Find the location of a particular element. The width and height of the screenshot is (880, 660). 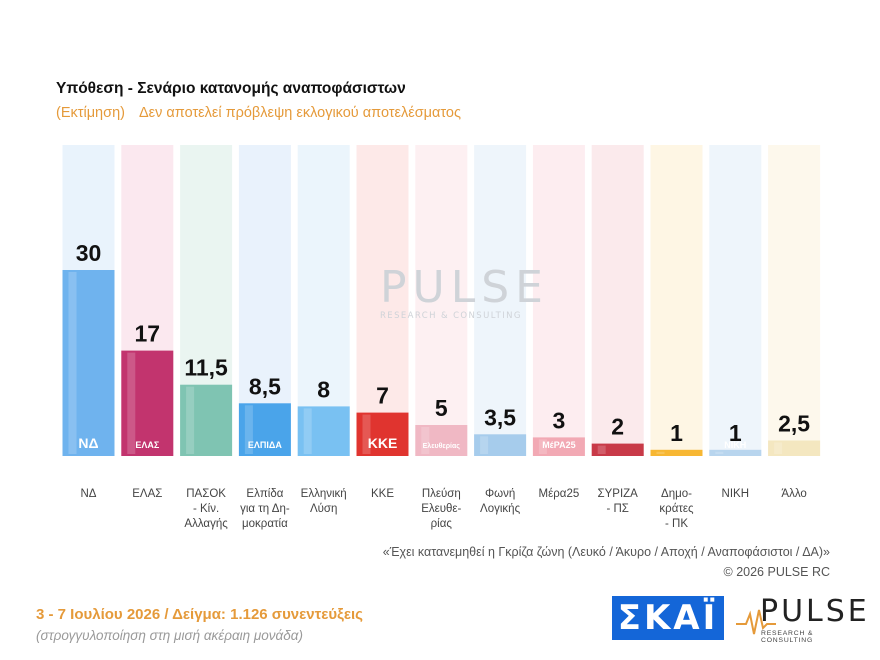

category-label: ΚΚΕ is located at coordinates (382, 494).